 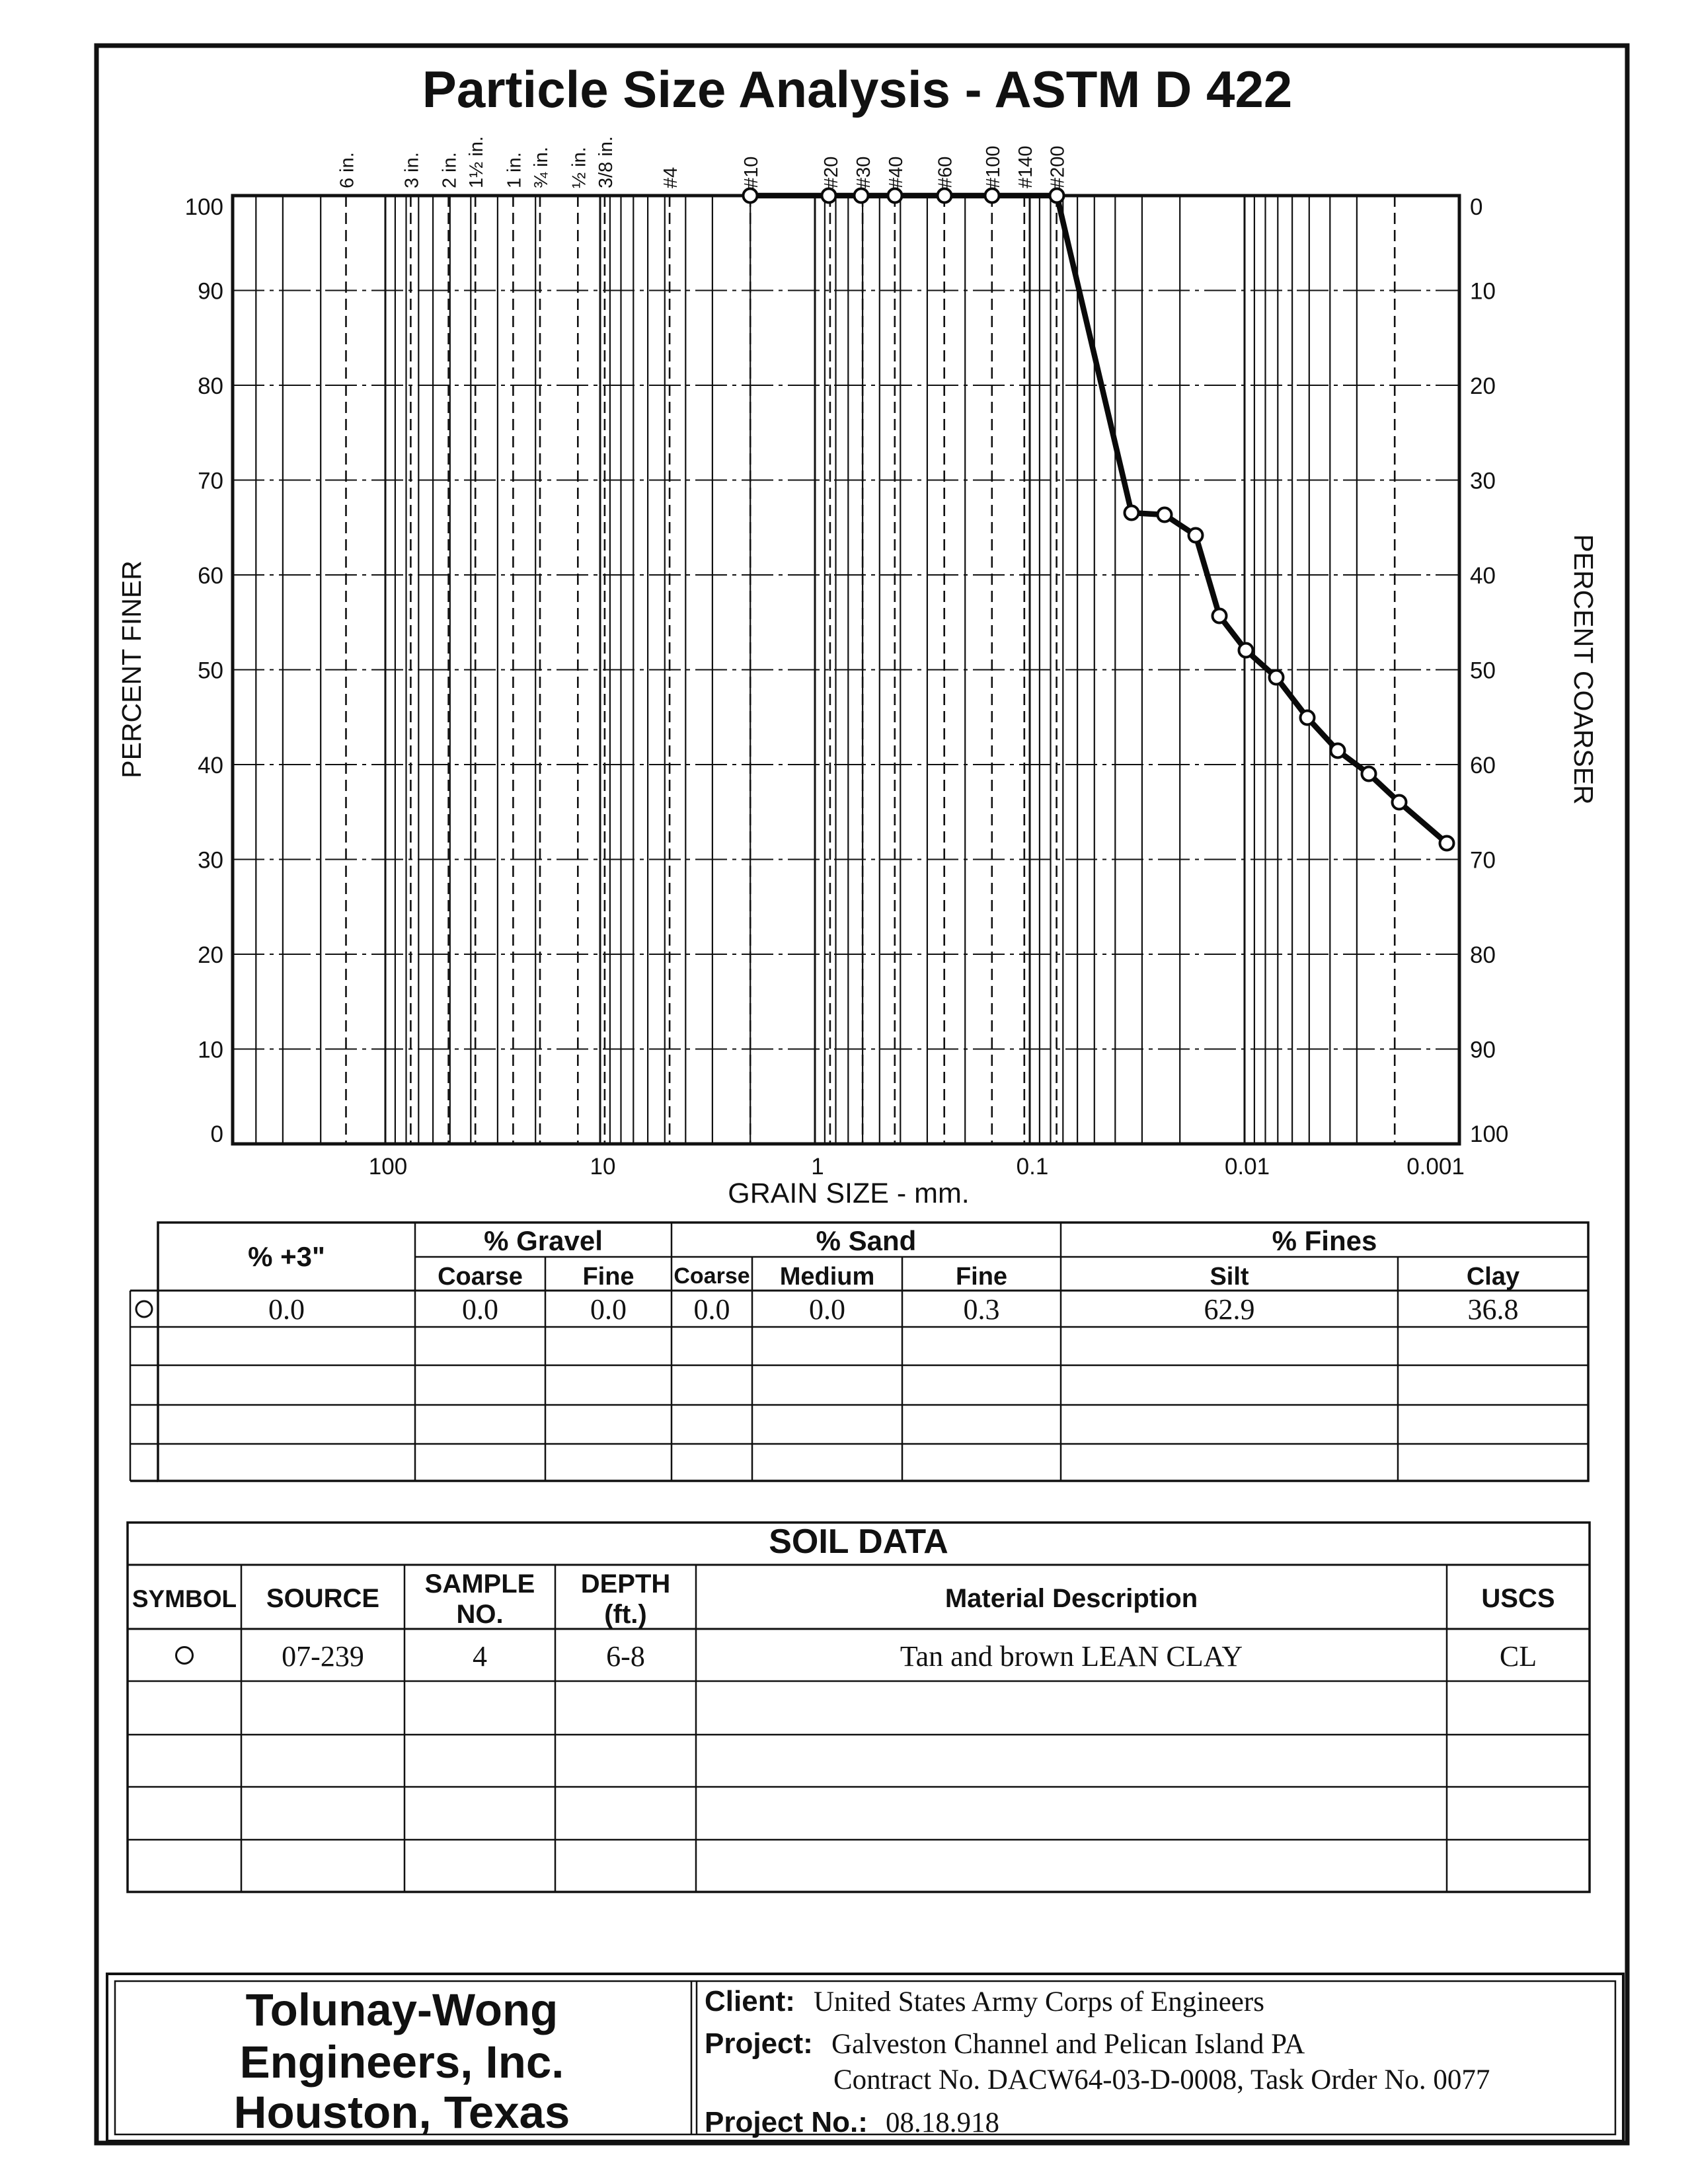 I want to click on svg-text: % +3", so click(x=286, y=1256).